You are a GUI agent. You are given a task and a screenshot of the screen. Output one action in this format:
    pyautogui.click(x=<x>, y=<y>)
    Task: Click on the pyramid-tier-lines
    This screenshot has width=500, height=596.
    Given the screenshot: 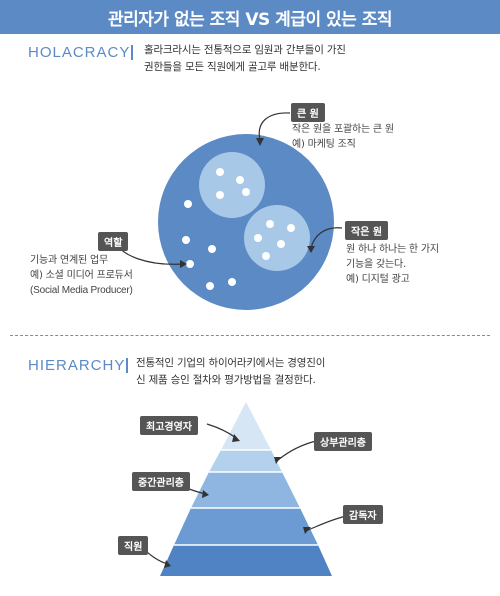 What is the action you would take?
    pyautogui.click(x=246, y=497)
    